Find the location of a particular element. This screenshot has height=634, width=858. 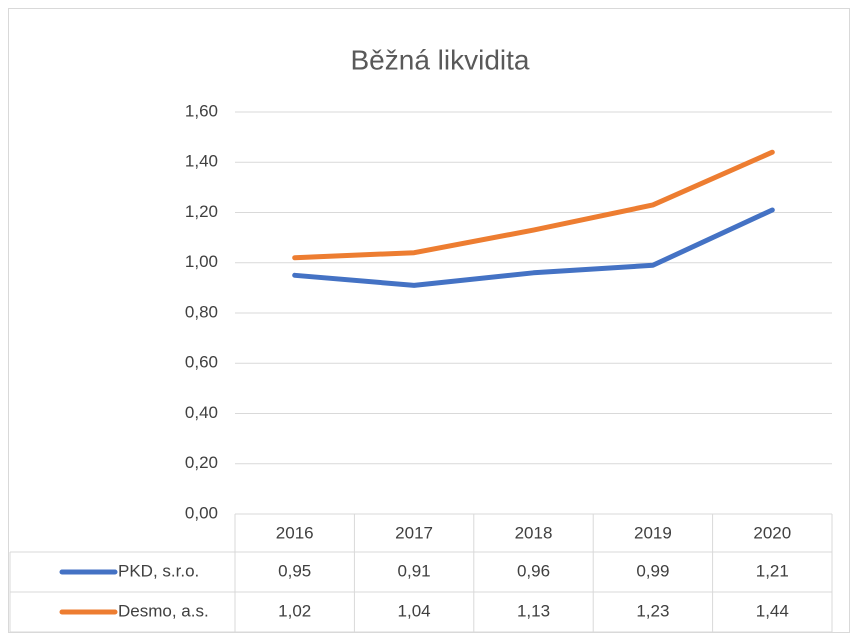

legend-label: Desmo, a.s. is located at coordinates (163, 610).